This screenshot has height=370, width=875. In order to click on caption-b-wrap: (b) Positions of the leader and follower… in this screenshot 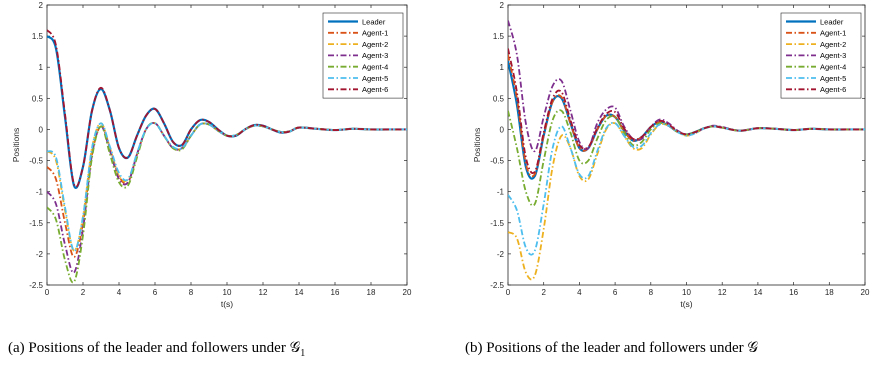, I will do `click(665, 350)`.